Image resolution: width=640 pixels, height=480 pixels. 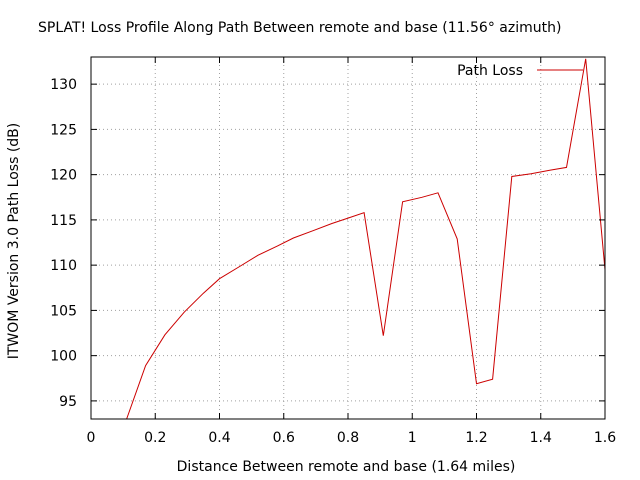 What do you see at coordinates (541, 438) in the screenshot?
I see `x-tick-label: 1.4` at bounding box center [541, 438].